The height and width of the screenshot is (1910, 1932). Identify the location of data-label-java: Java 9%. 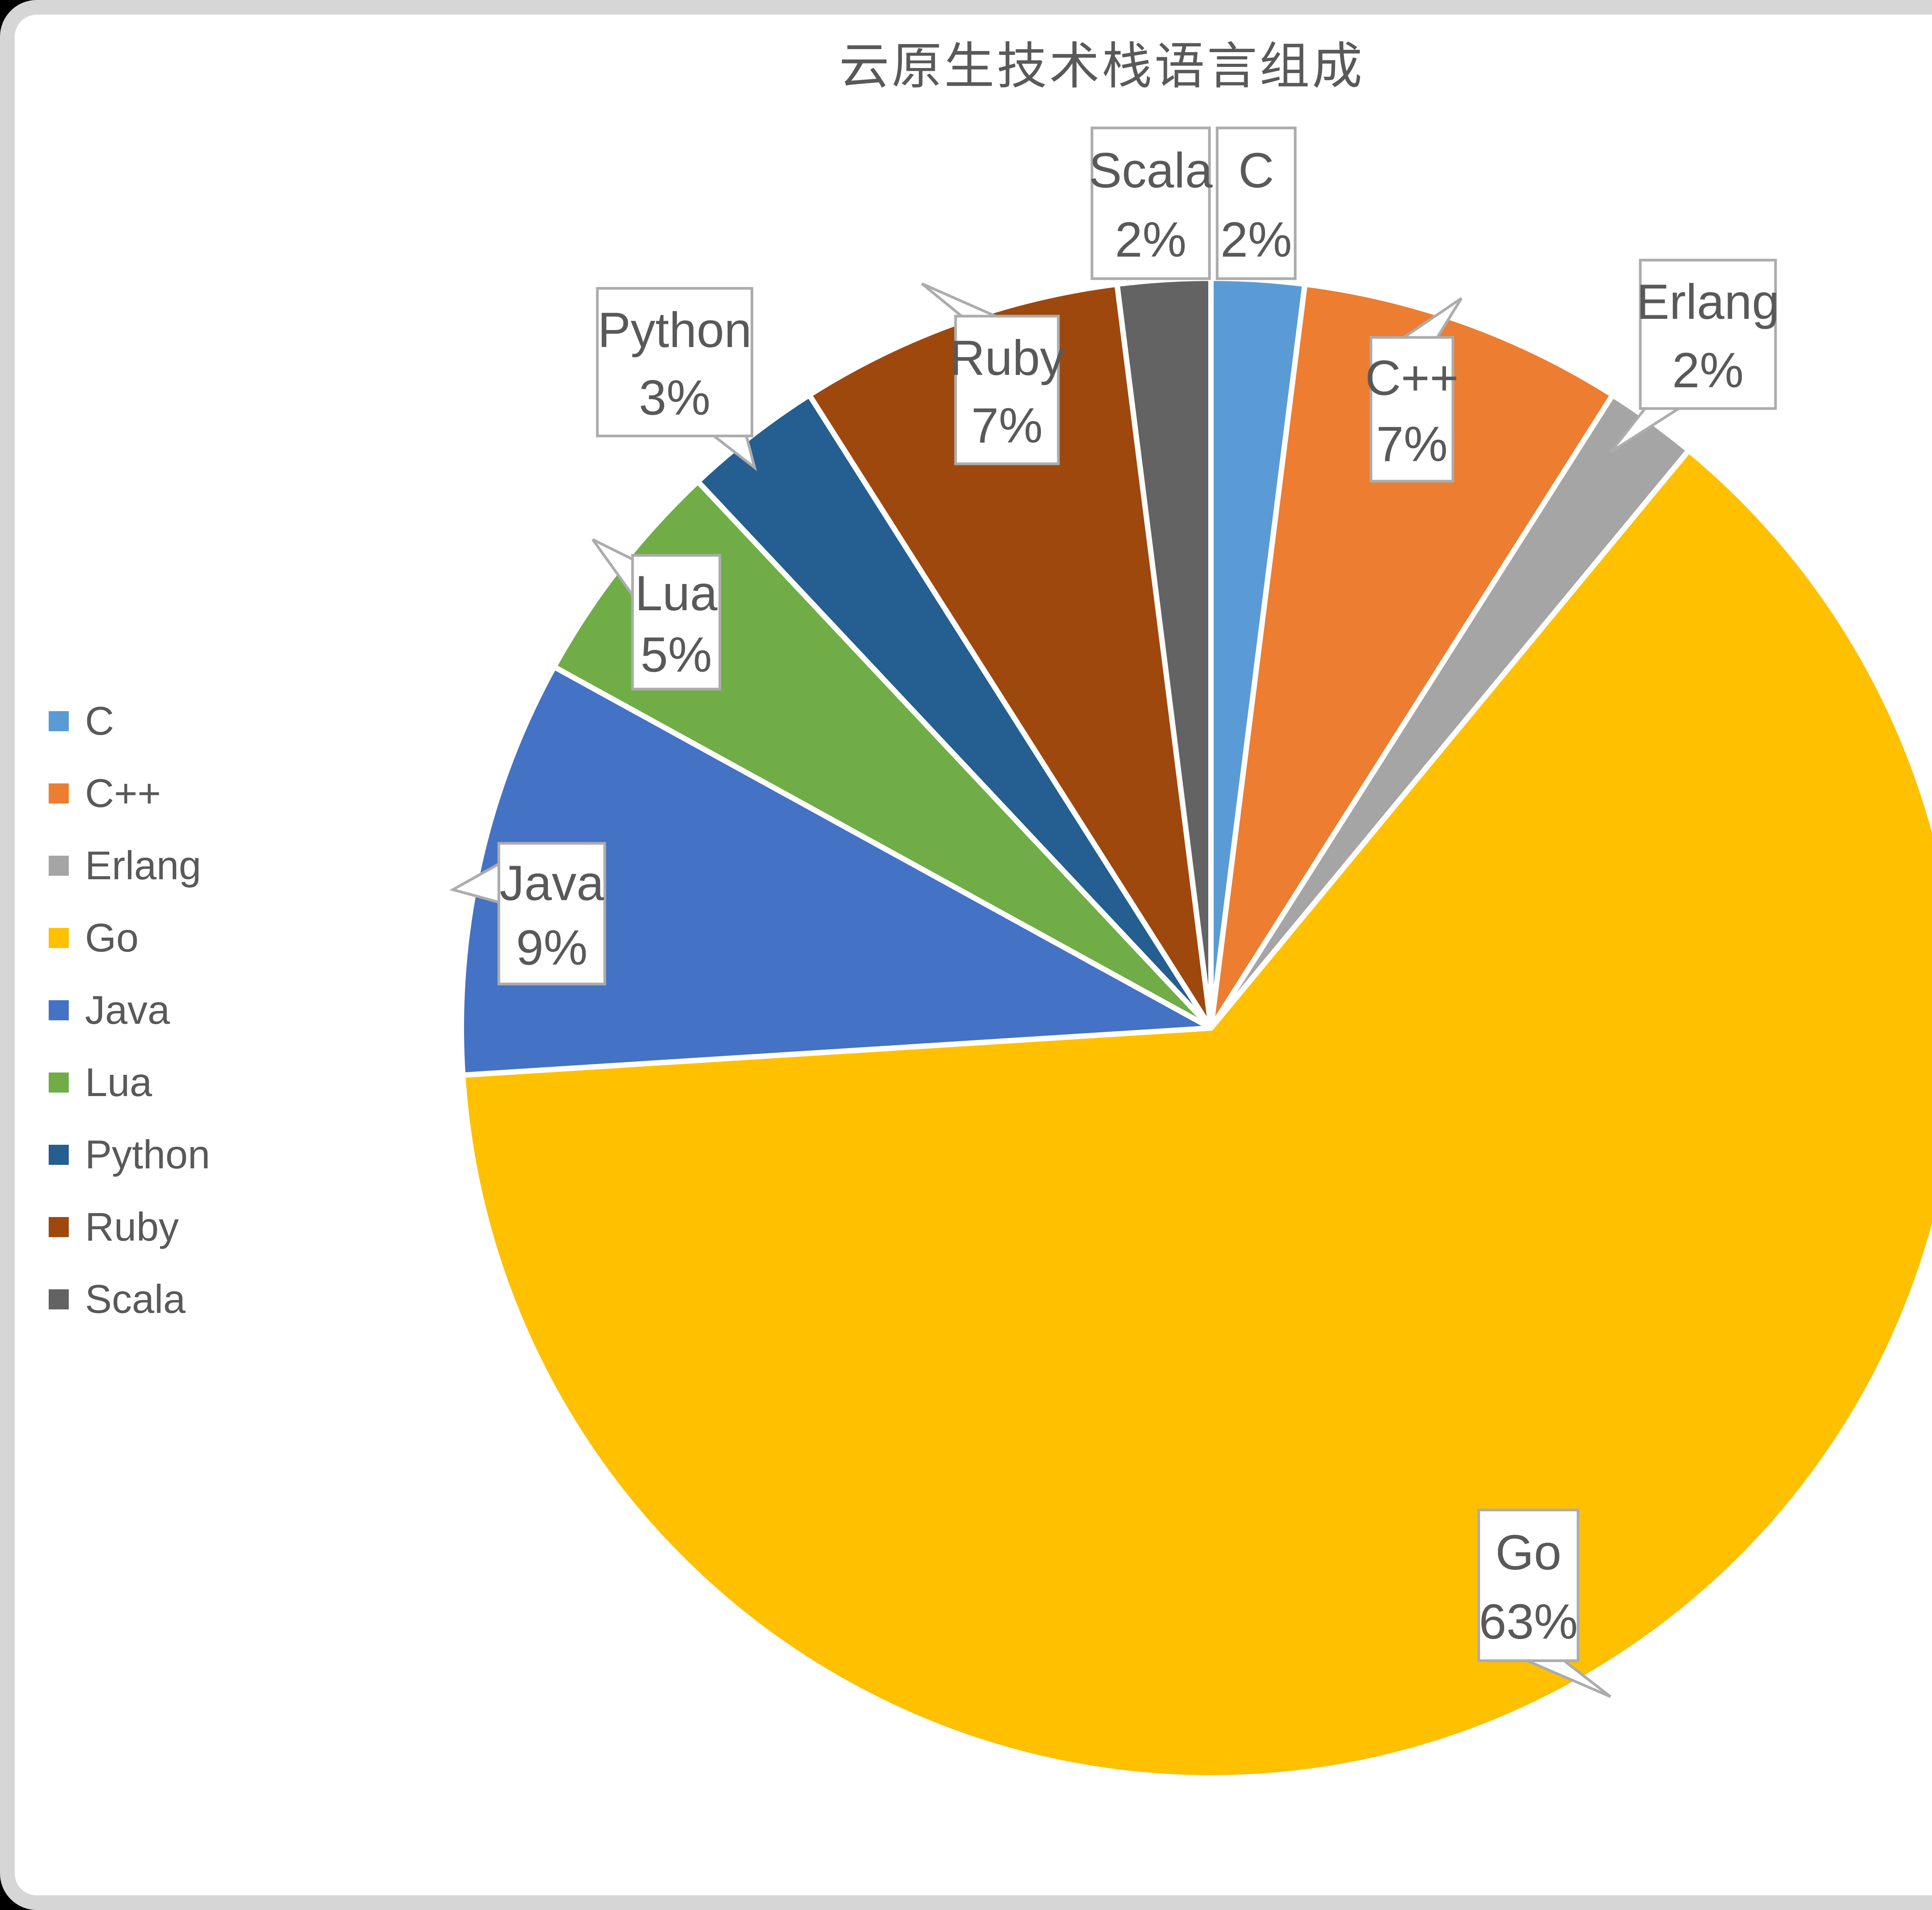
(528, 914).